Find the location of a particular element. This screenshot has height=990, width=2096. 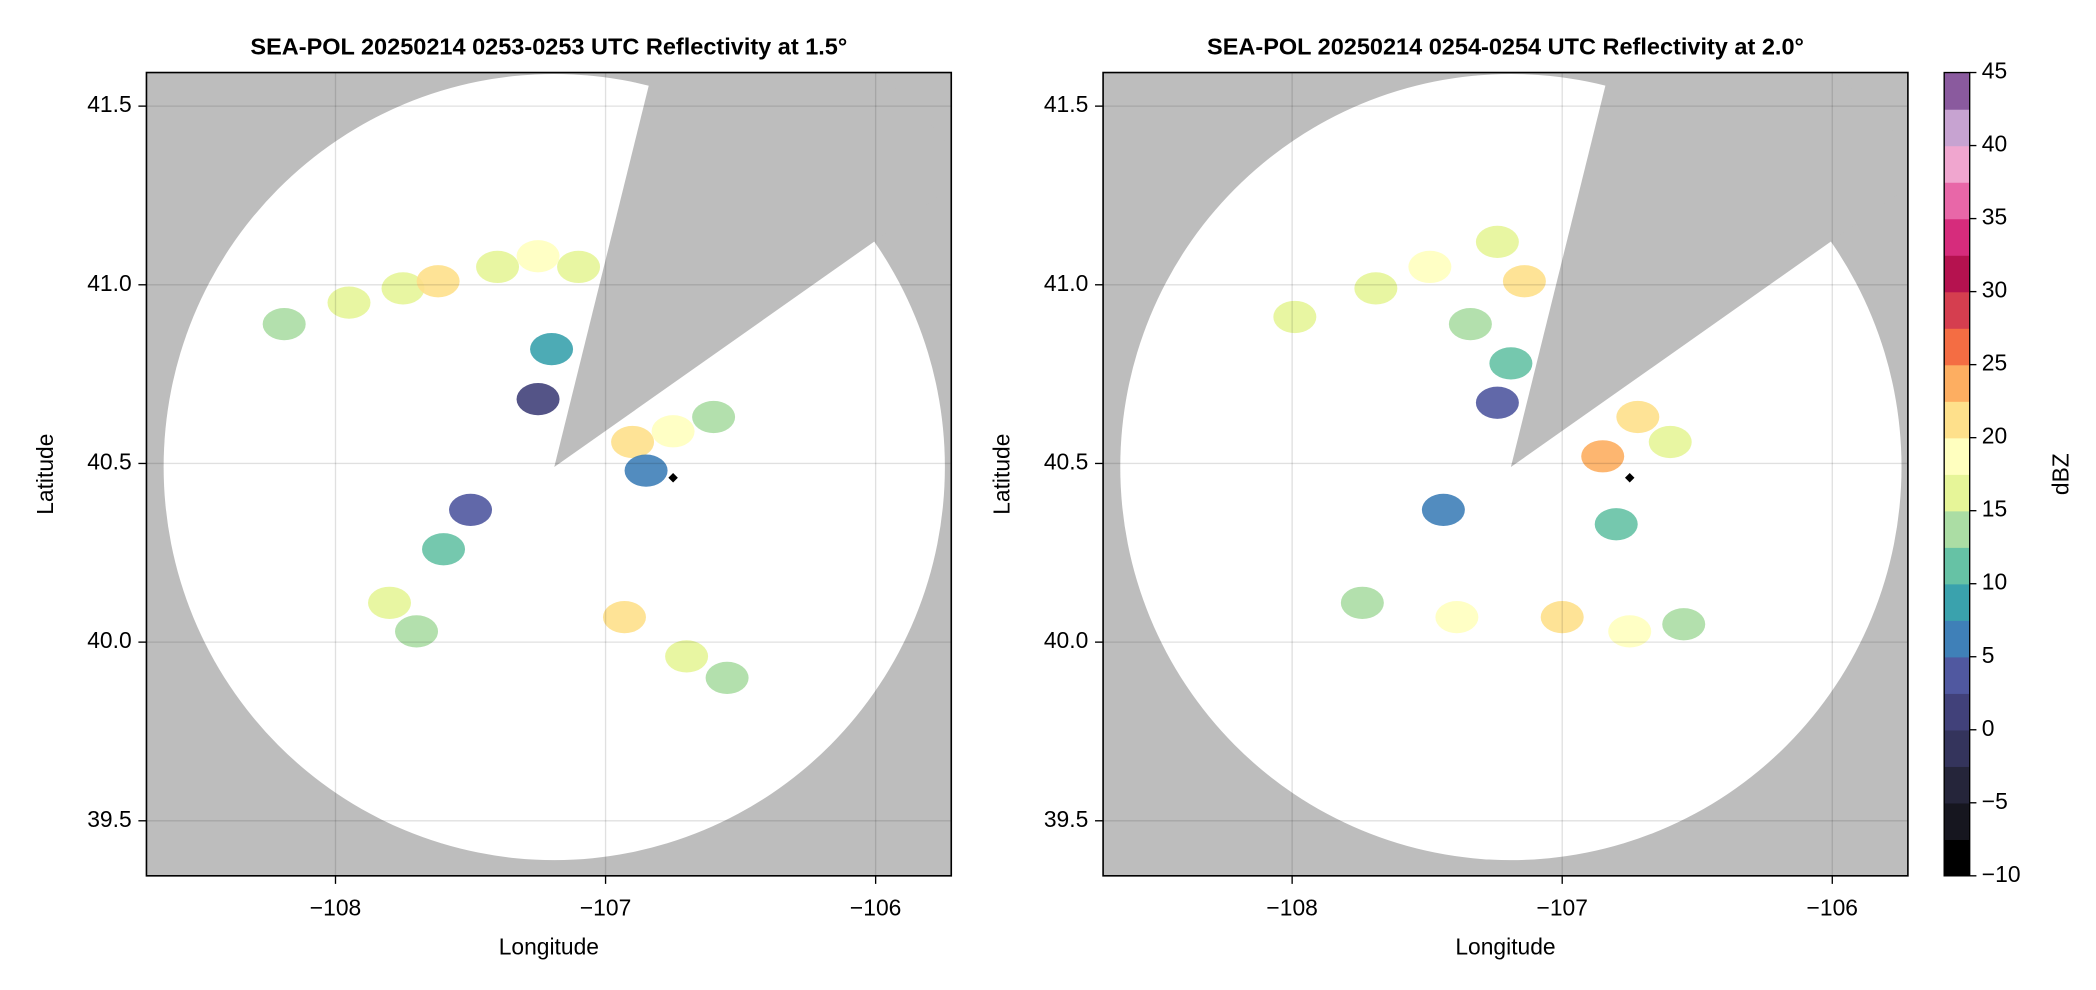

colorbar-tick-label: 20 is located at coordinates (1994, 436).